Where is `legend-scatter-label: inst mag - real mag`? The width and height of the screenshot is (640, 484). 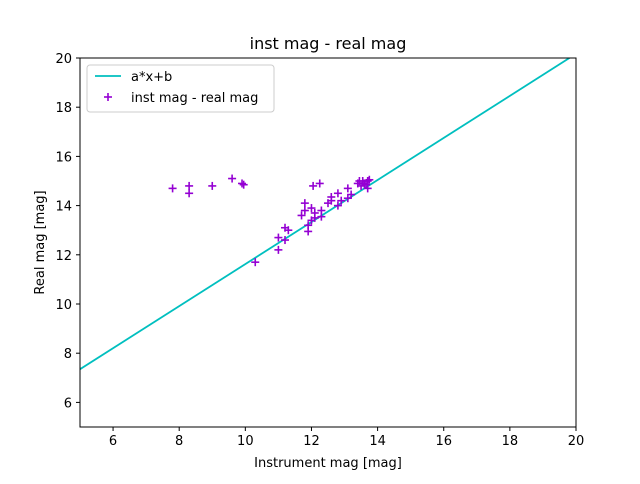
legend-scatter-label: inst mag - real mag is located at coordinates (194, 98).